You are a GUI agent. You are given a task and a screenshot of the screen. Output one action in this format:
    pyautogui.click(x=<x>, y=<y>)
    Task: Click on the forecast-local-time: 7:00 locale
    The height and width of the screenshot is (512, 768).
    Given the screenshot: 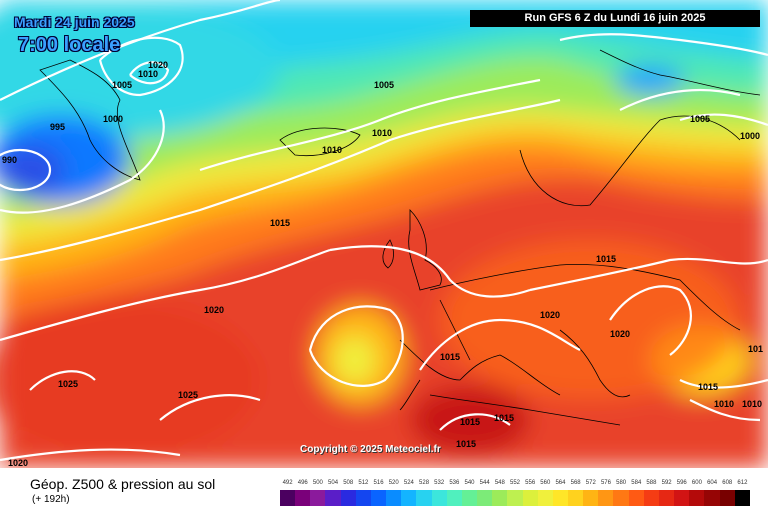 What is the action you would take?
    pyautogui.click(x=69, y=45)
    